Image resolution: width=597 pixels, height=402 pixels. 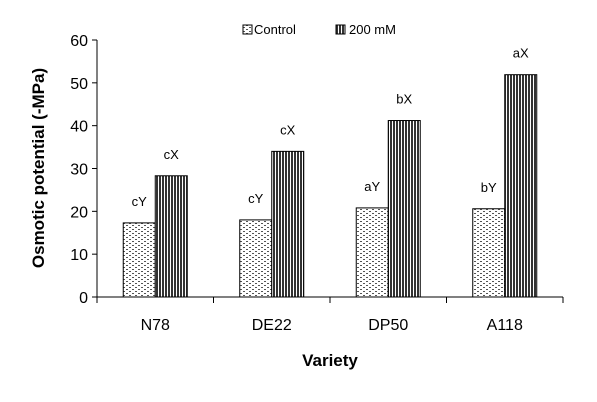 What do you see at coordinates (330, 360) in the screenshot?
I see `x-axis-title: Variety` at bounding box center [330, 360].